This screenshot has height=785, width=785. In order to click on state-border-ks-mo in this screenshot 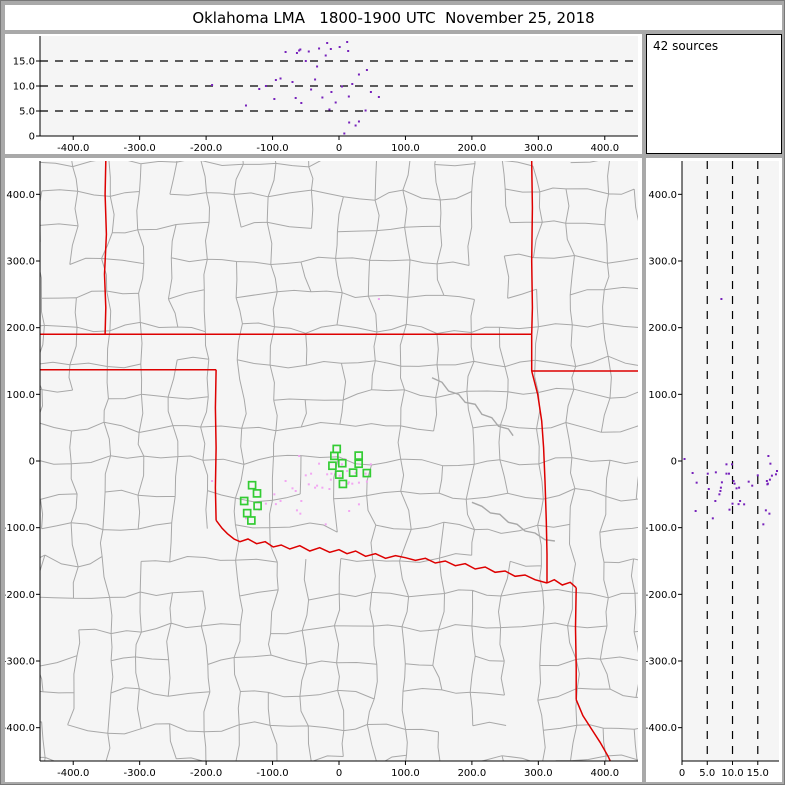, I will do `click(532, 248)`.